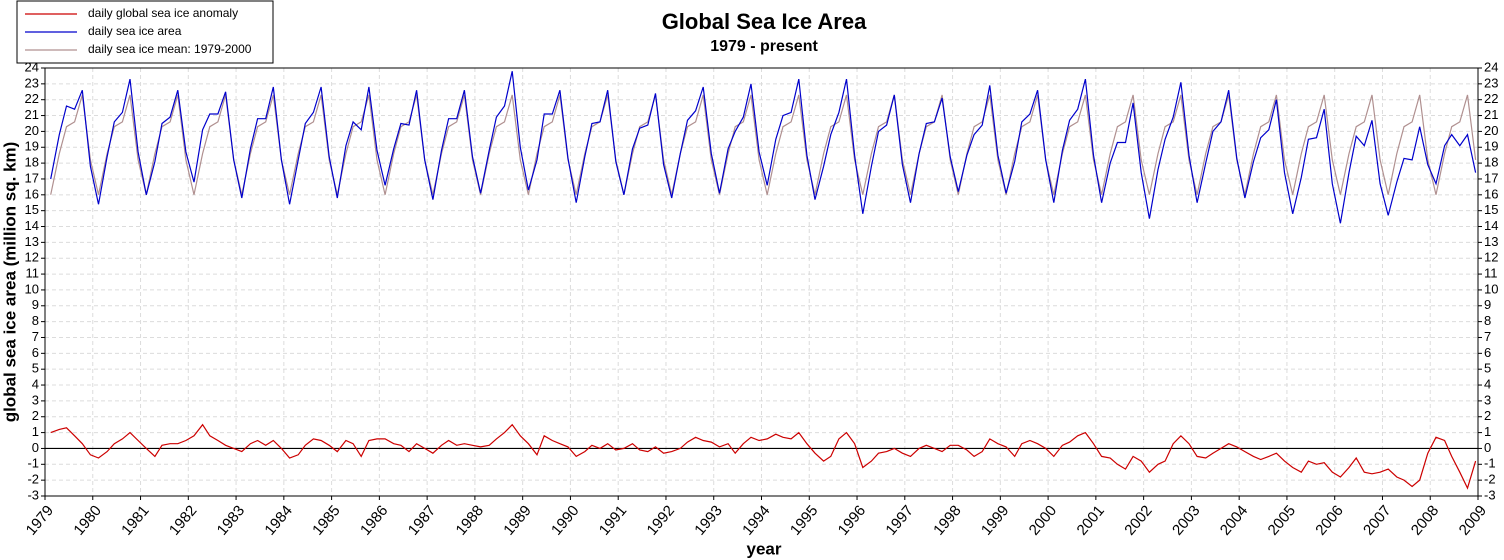 Image resolution: width=1504 pixels, height=560 pixels. I want to click on y-tick-label: 4, so click(35, 383).